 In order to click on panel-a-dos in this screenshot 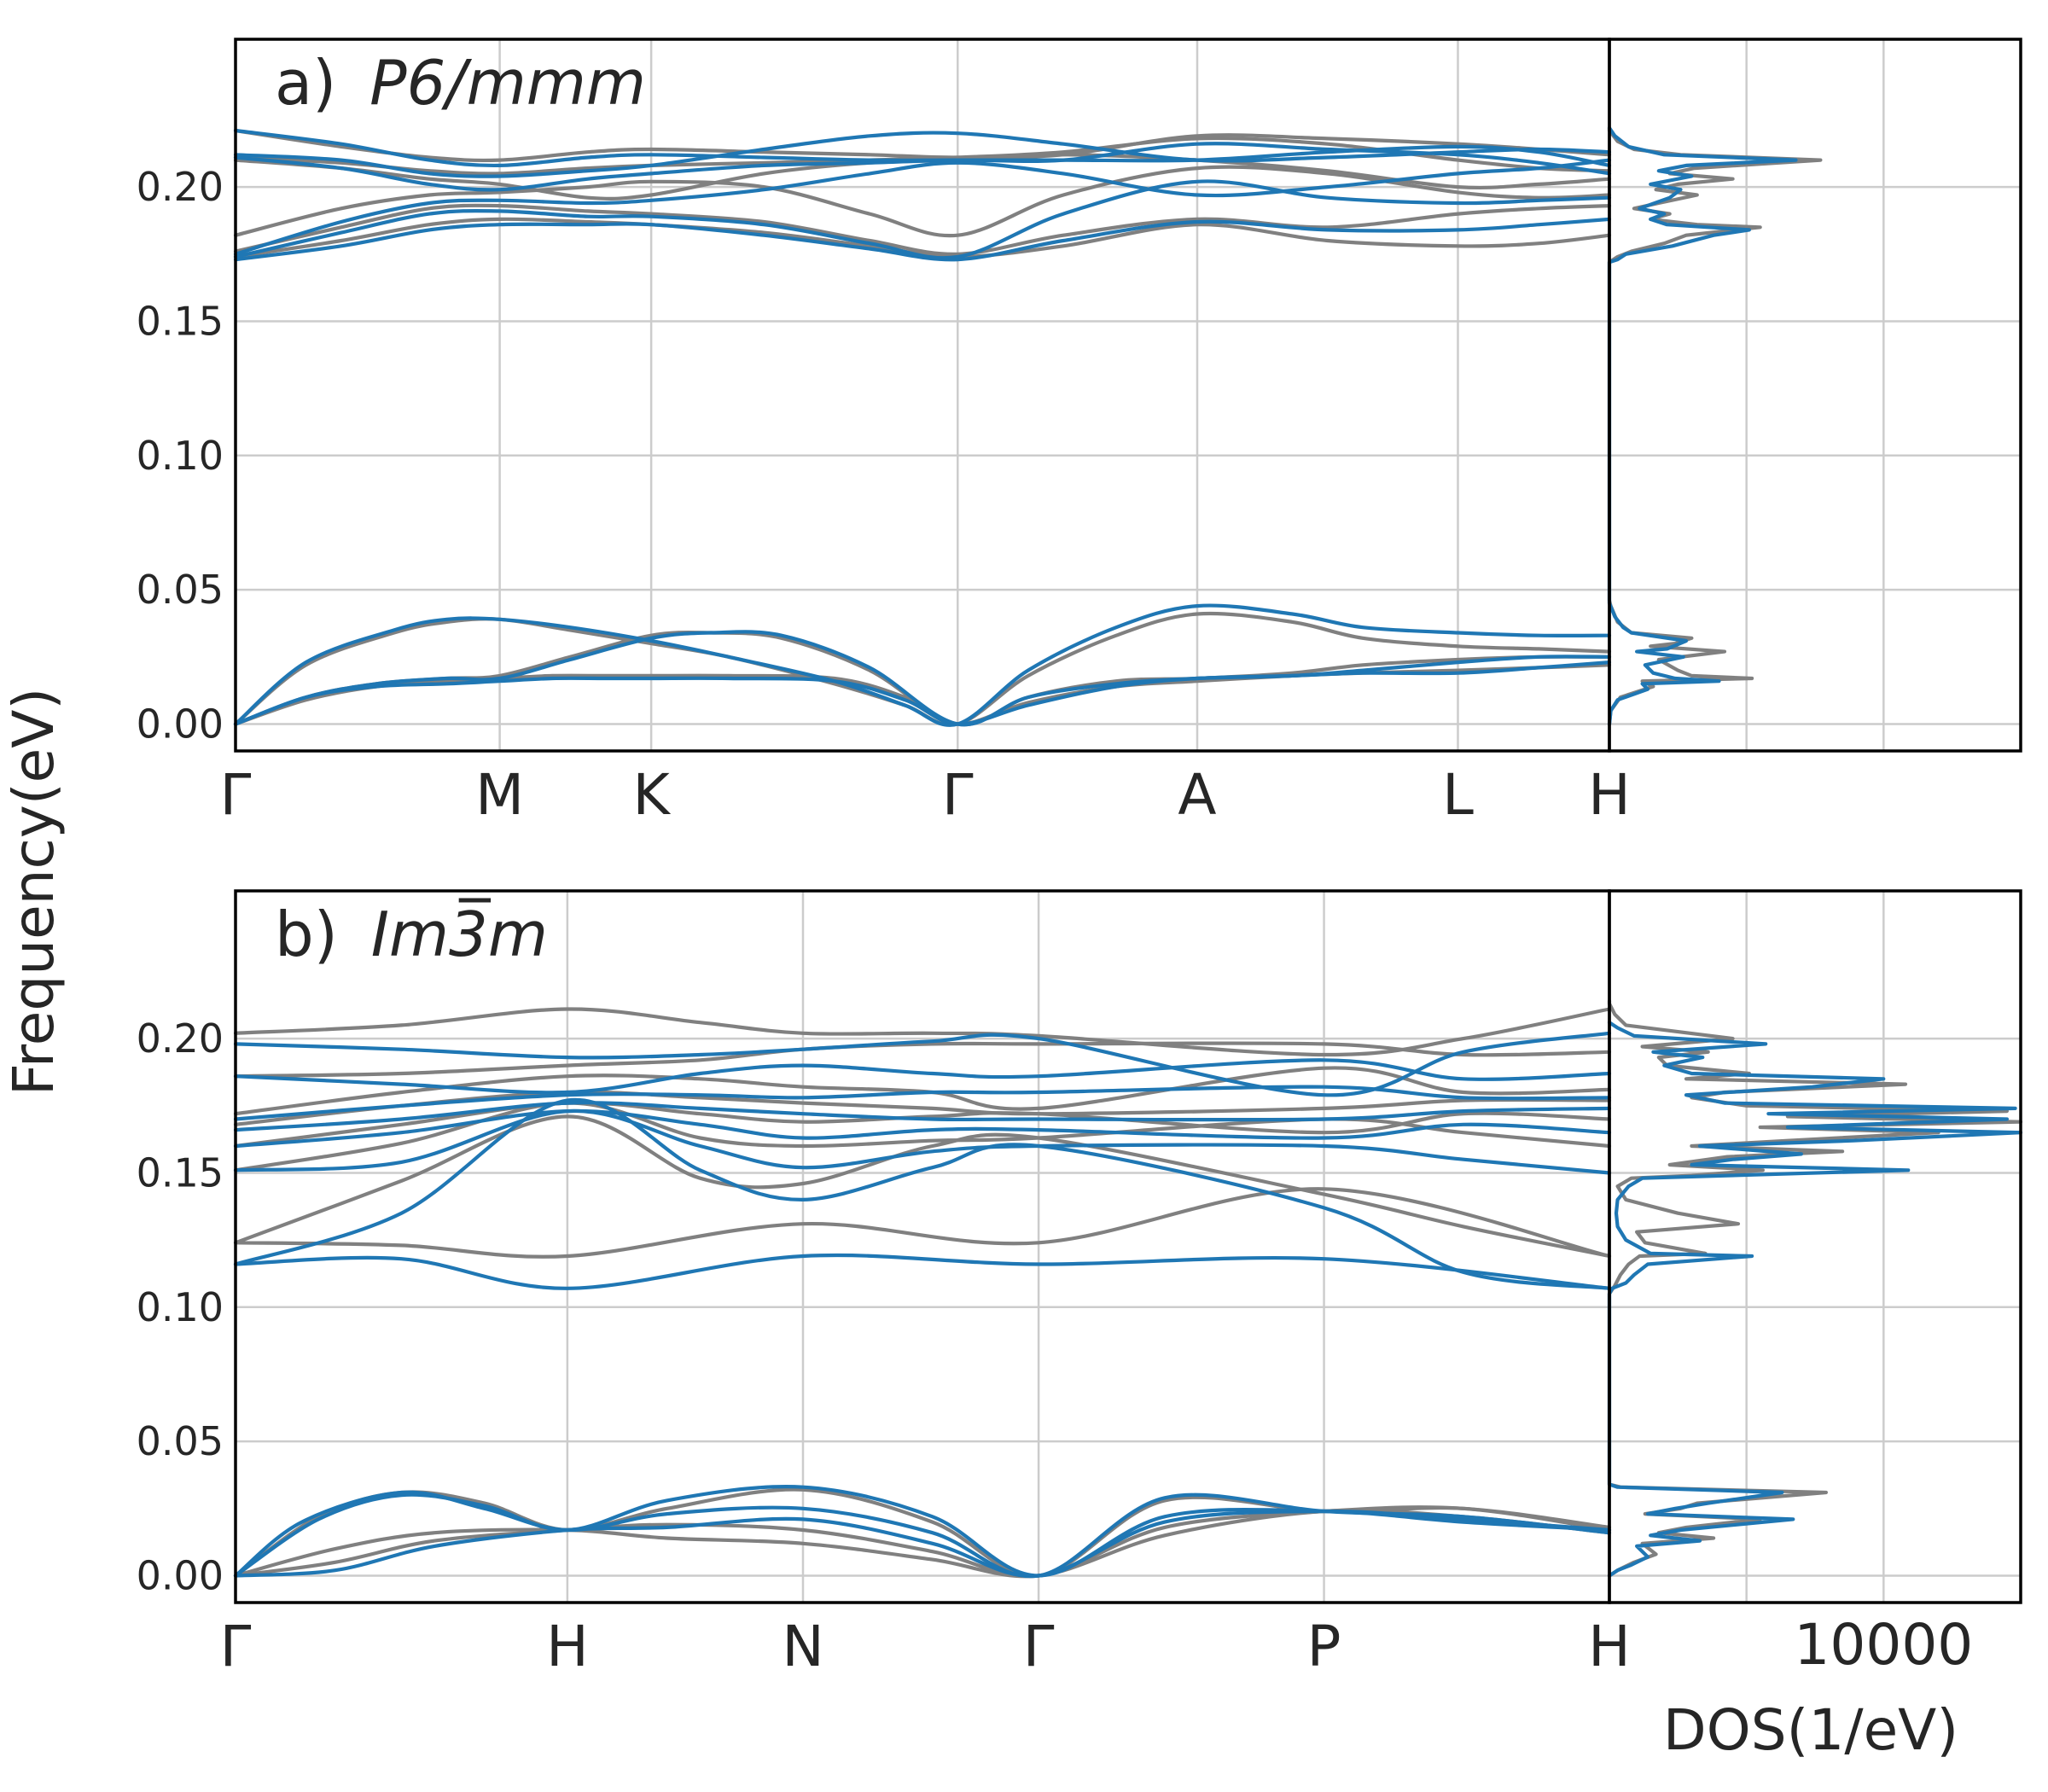, I will do `click(1715, 425)`.